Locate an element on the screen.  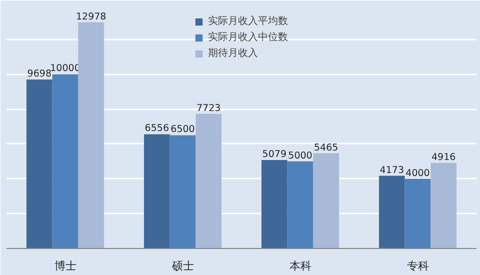
data-label: 12978 is located at coordinates (91, 16).